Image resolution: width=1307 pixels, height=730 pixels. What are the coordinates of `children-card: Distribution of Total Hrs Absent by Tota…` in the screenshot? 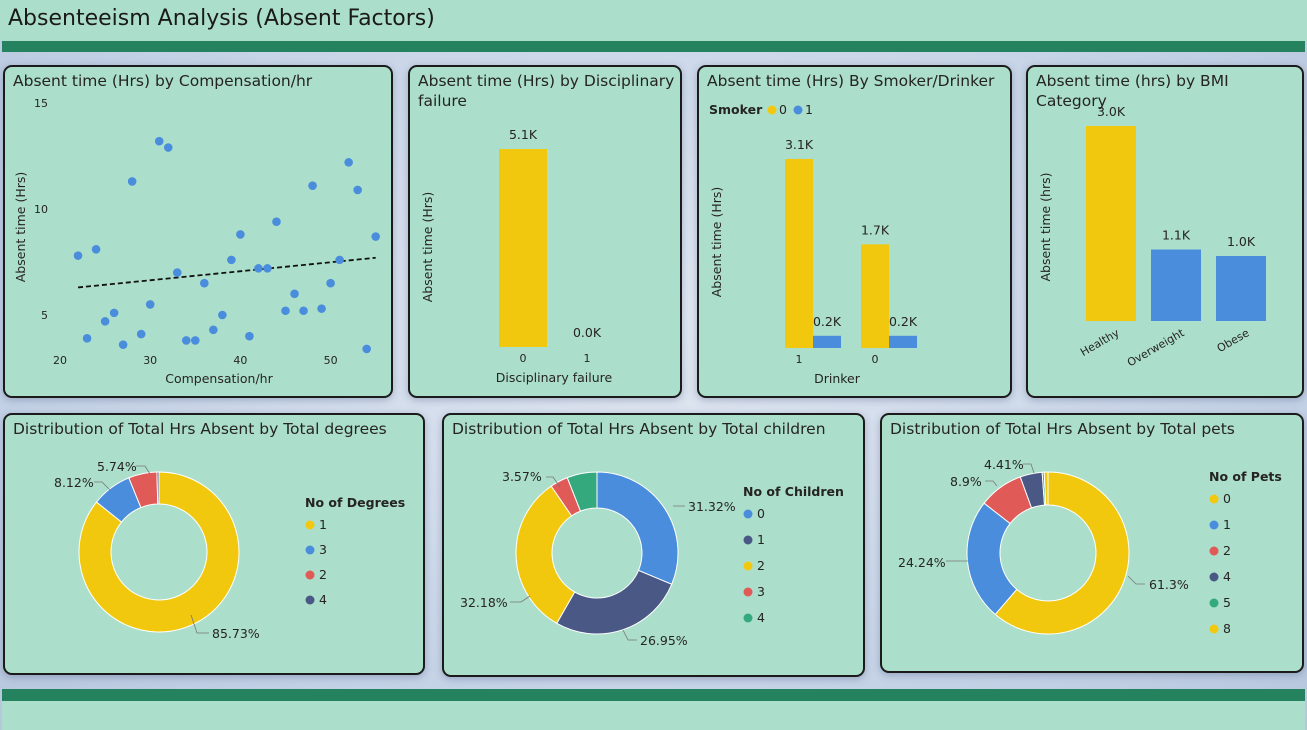 It's located at (653, 545).